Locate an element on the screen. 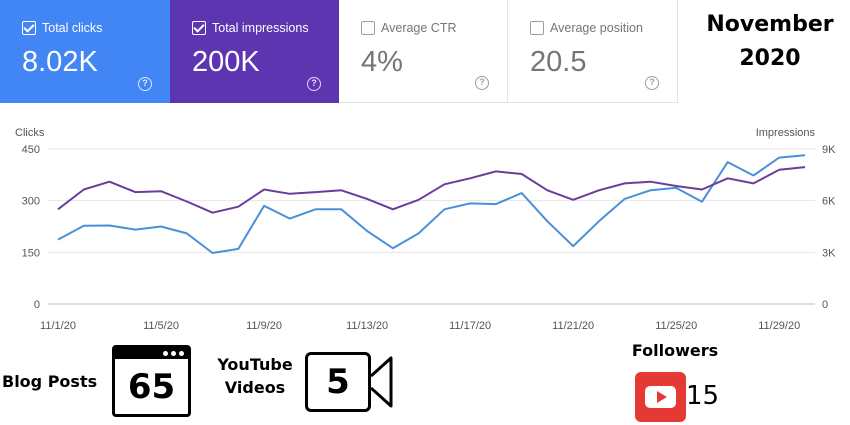  left-tick-label: 300 is located at coordinates (31, 202).